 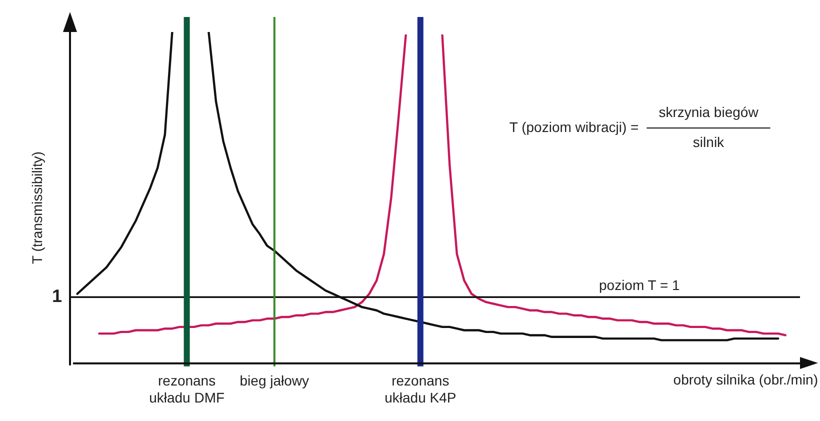 What do you see at coordinates (574, 126) in the screenshot?
I see `annotation: T (poziom wibracji) =` at bounding box center [574, 126].